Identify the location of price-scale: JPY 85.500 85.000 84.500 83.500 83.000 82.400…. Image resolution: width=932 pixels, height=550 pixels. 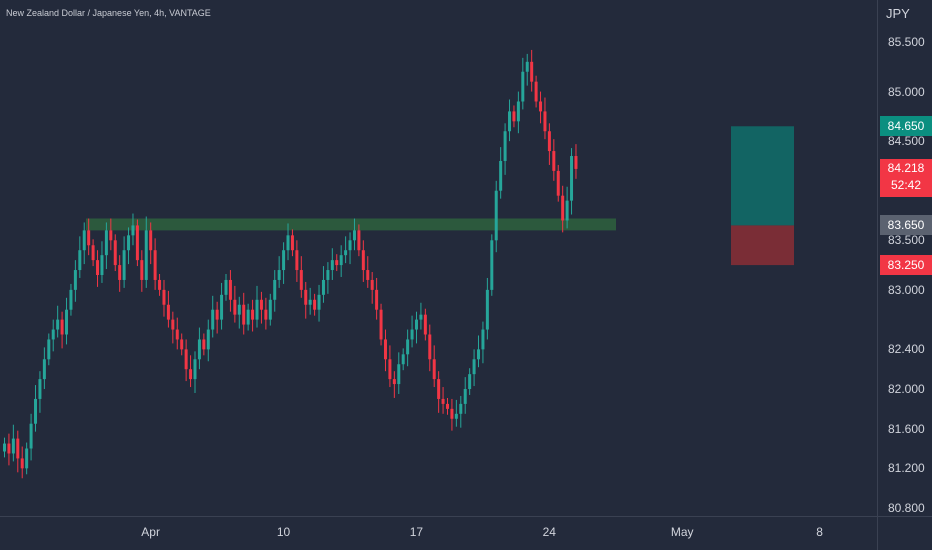
(904, 258).